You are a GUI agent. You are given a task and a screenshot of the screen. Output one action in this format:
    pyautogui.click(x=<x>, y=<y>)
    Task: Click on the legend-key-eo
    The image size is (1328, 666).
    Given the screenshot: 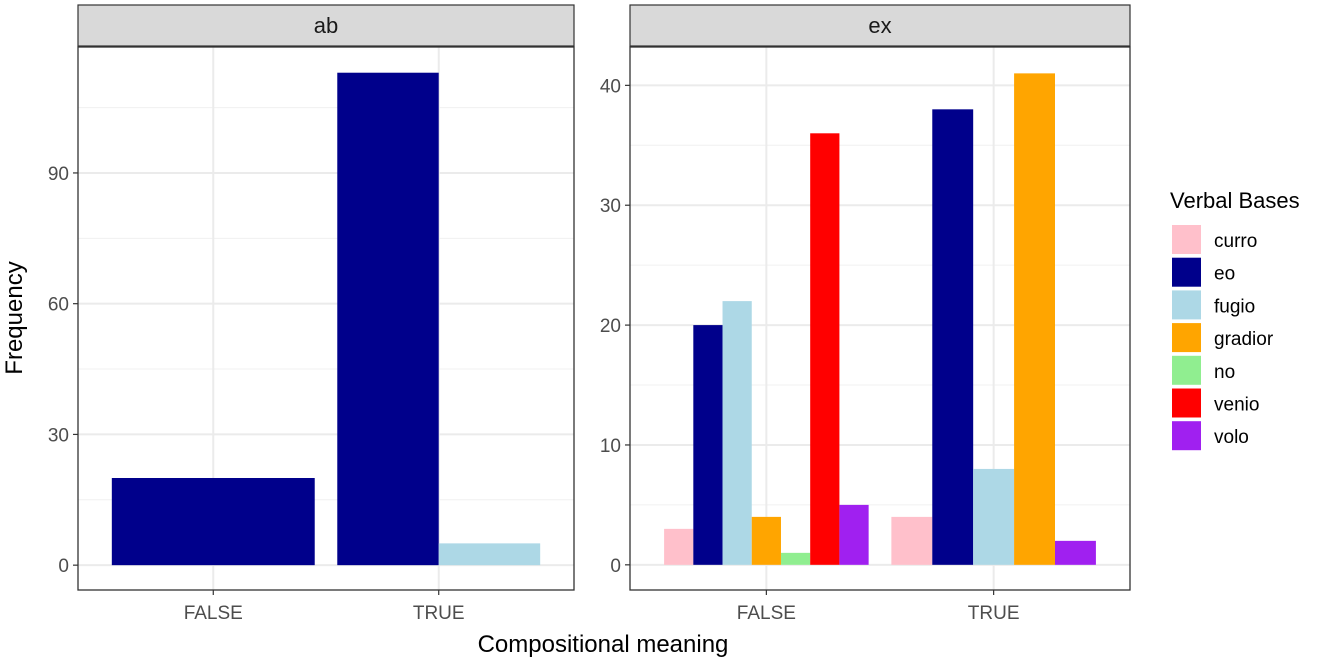 What is the action you would take?
    pyautogui.click(x=1186, y=272)
    